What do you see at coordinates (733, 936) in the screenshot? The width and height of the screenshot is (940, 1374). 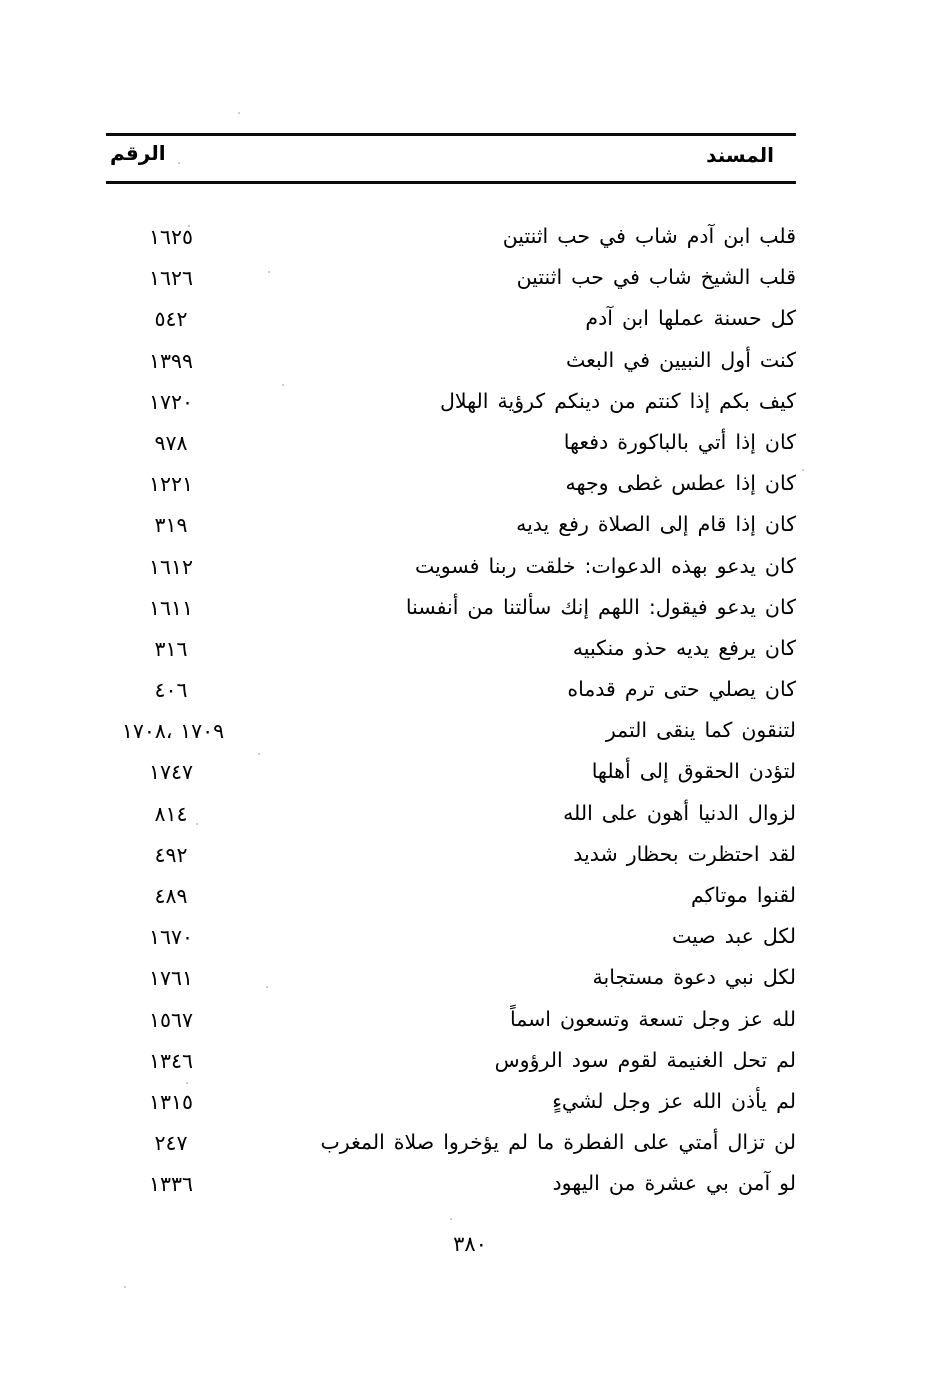 I see `entry-title: لكل عبد صيت` at bounding box center [733, 936].